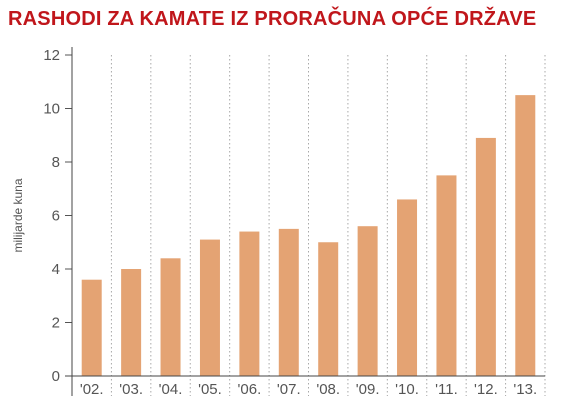  What do you see at coordinates (51, 55) in the screenshot?
I see `y-tick-label: 12` at bounding box center [51, 55].